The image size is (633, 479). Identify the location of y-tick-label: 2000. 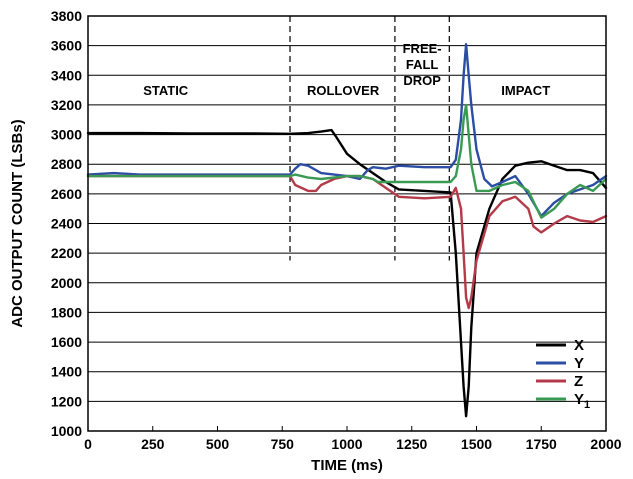
(66, 283).